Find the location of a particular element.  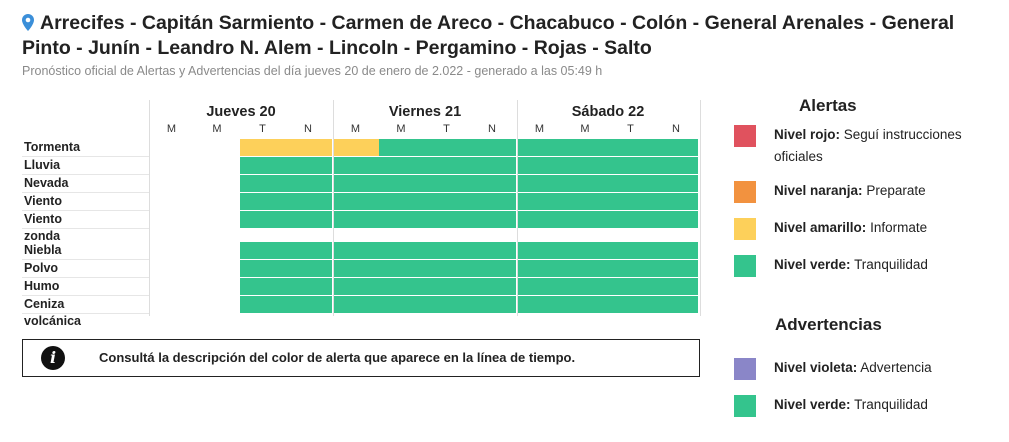

day-title: Sábado 22 is located at coordinates (608, 112).